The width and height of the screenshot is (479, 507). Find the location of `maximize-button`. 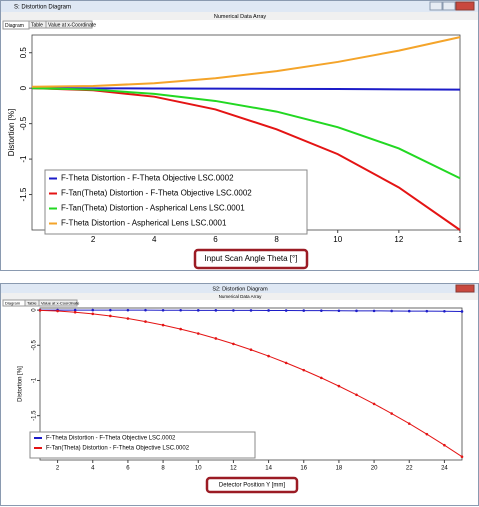

maximize-button is located at coordinates (449, 6).